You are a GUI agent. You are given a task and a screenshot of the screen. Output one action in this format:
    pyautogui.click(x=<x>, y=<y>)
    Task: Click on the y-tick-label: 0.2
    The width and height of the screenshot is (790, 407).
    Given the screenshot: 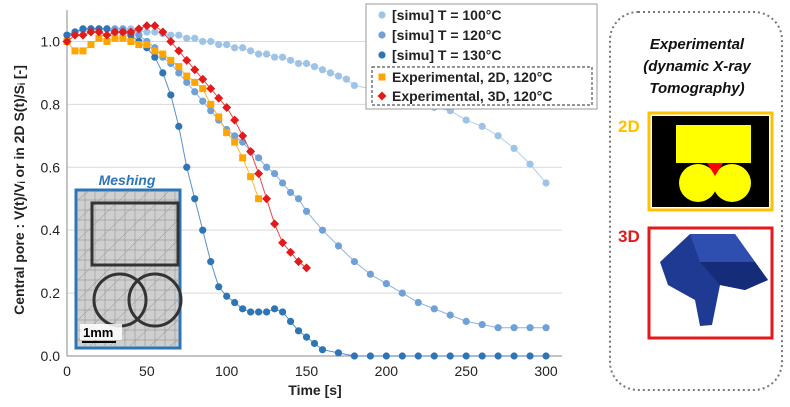 What is the action you would take?
    pyautogui.click(x=51, y=293)
    